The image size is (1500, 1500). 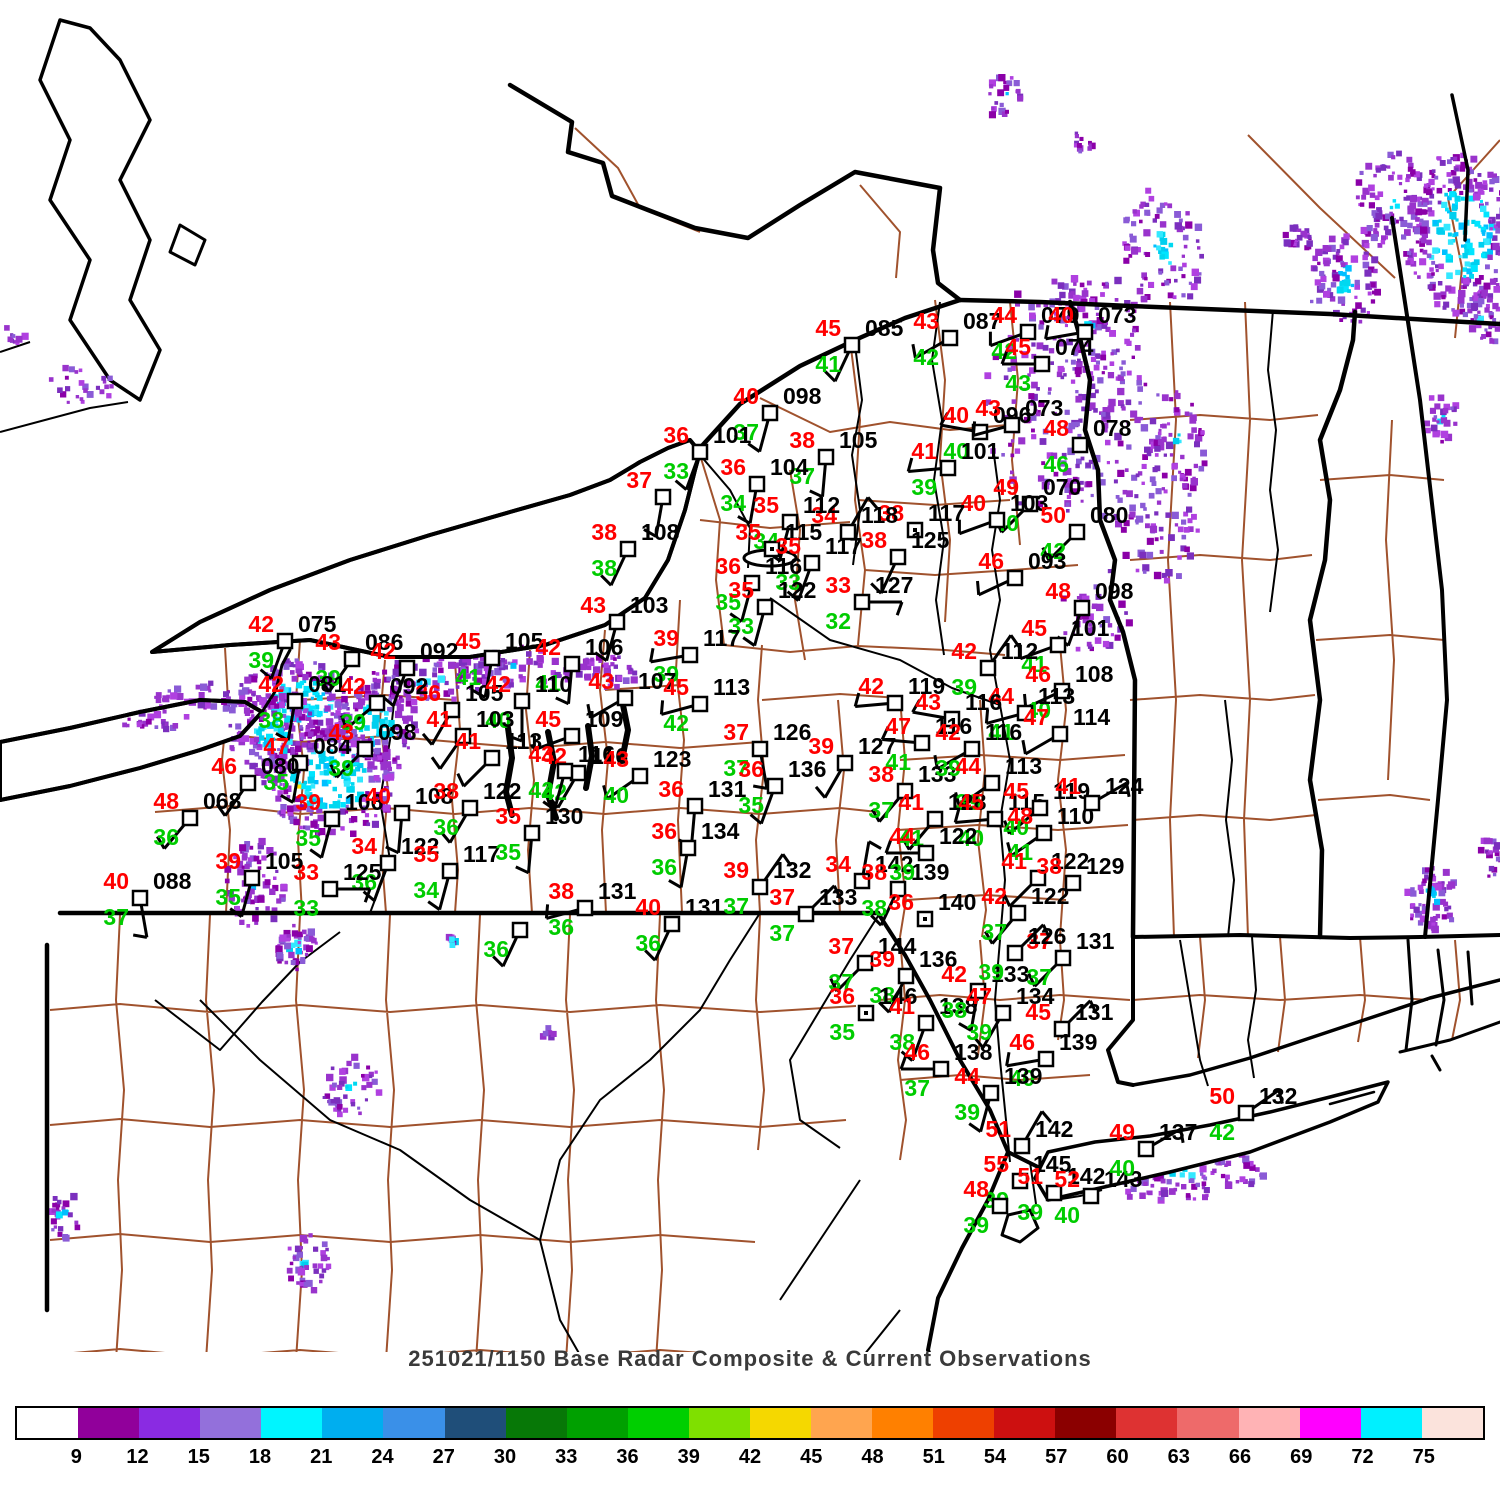 I want to click on temperature-value: 48, so click(x=1020, y=816).